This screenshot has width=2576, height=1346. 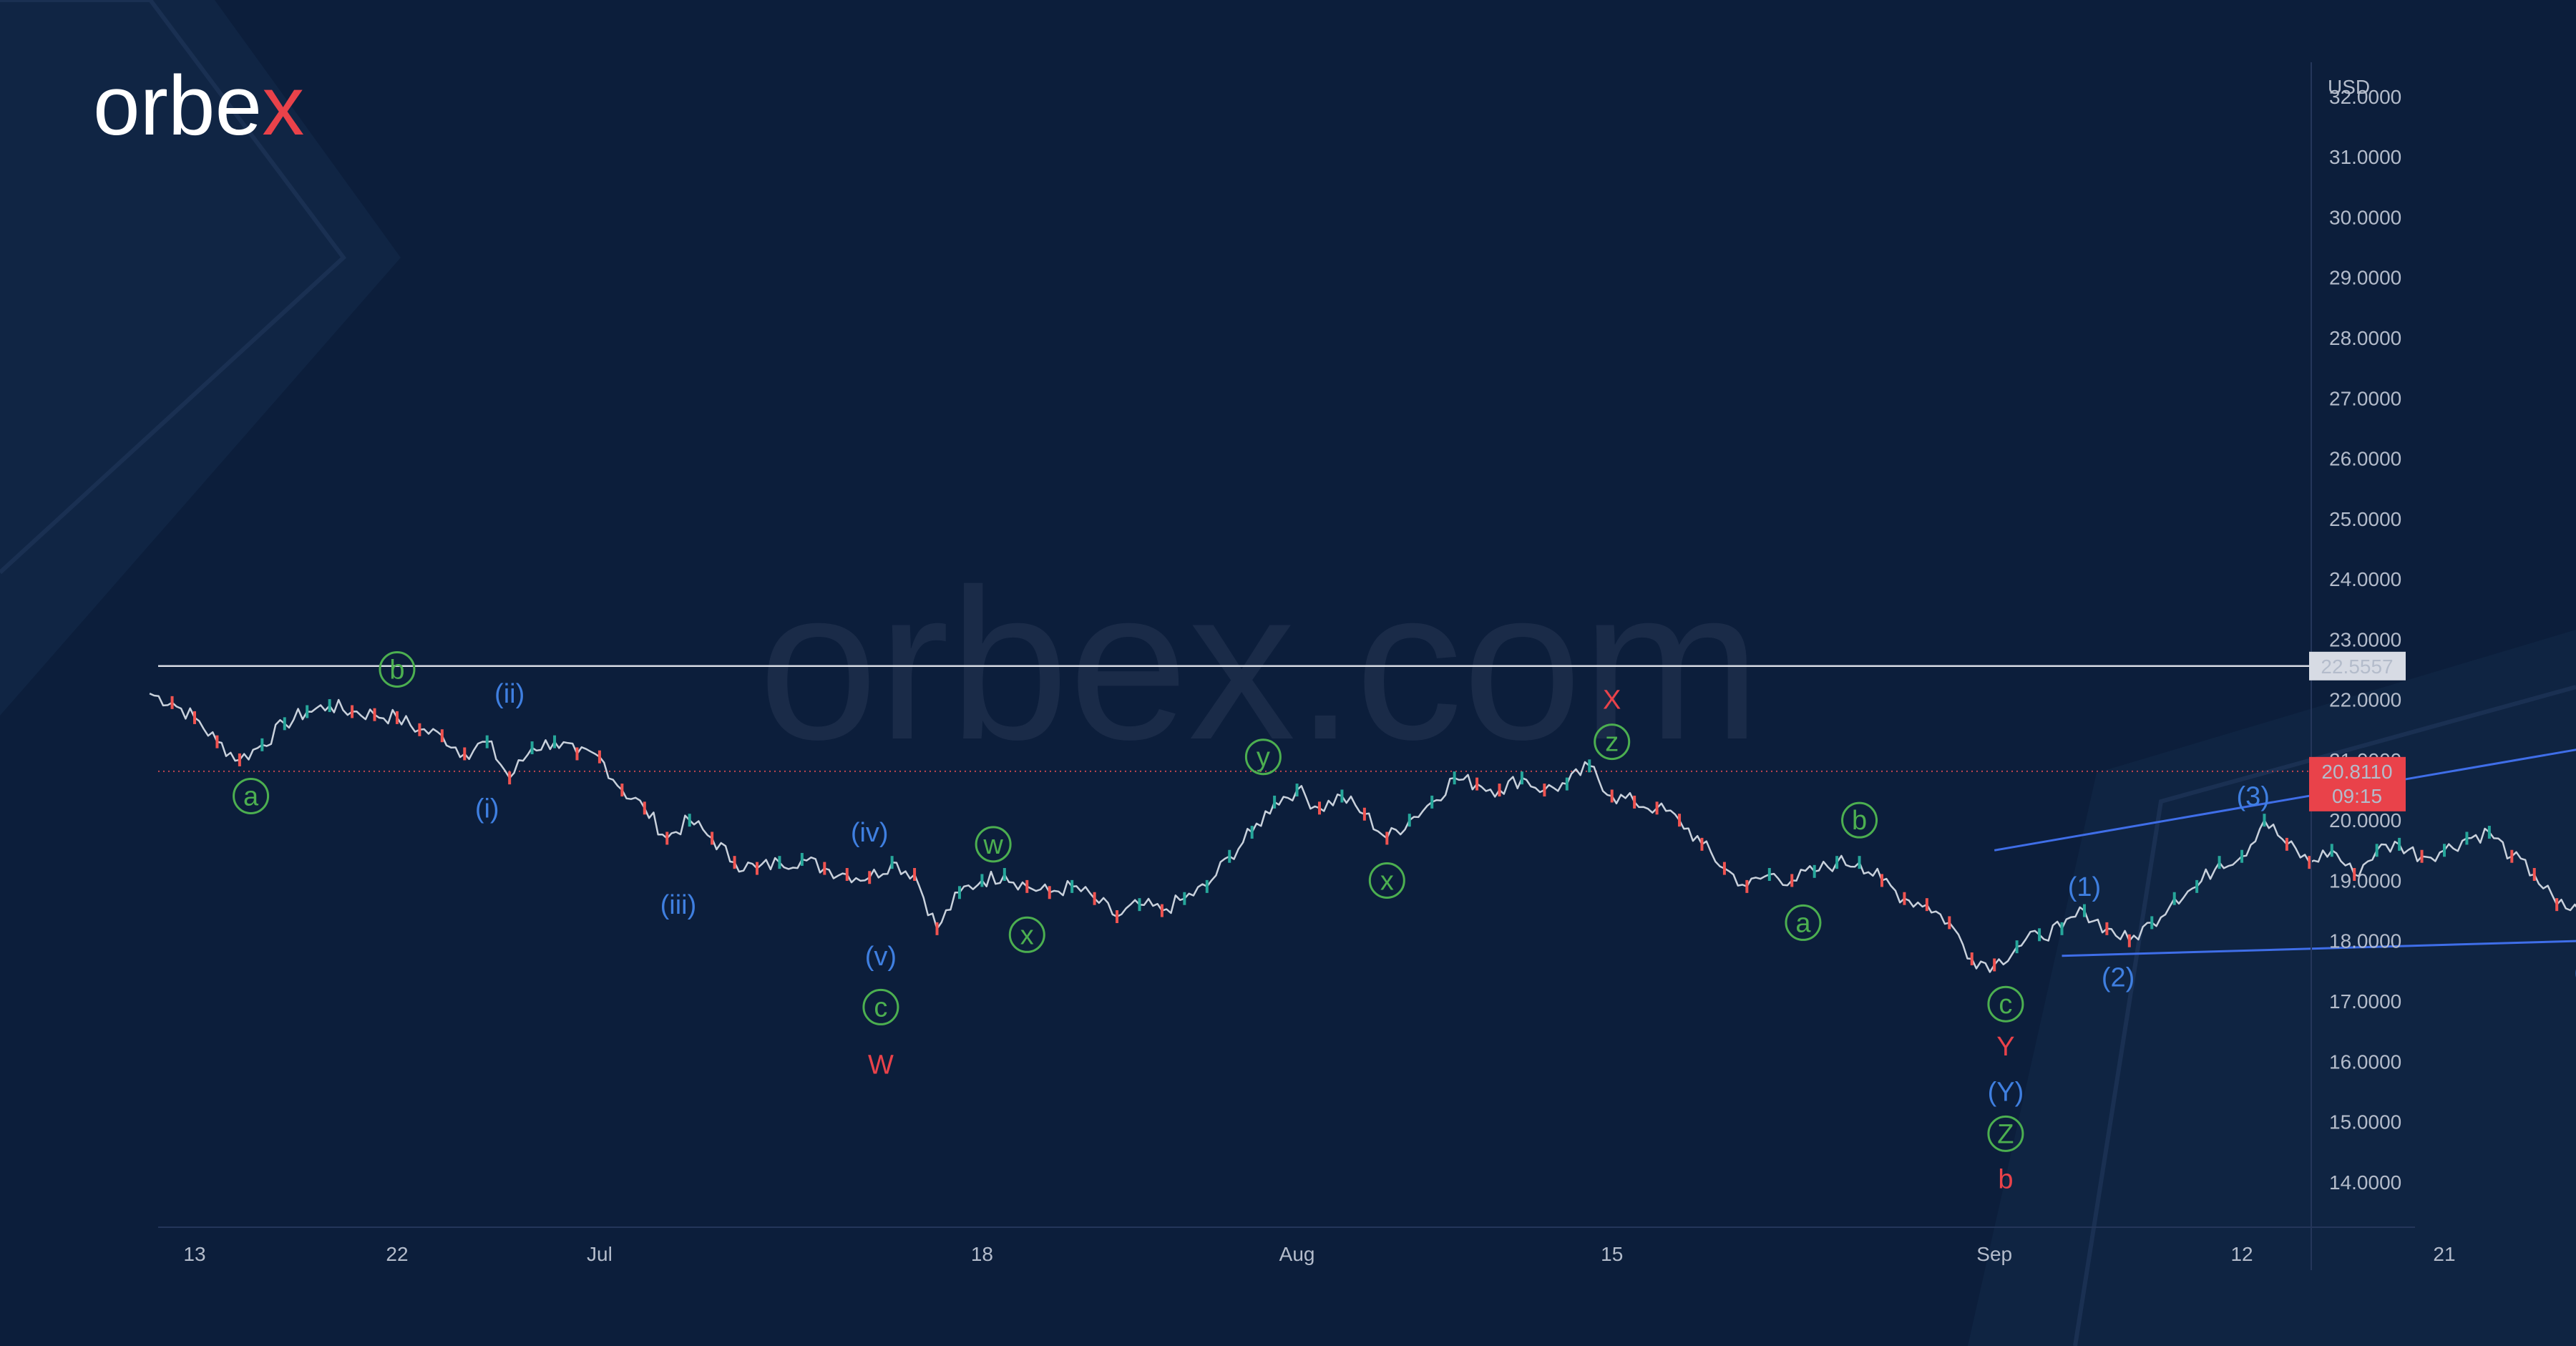 I want to click on wave-label: w, so click(x=992, y=845).